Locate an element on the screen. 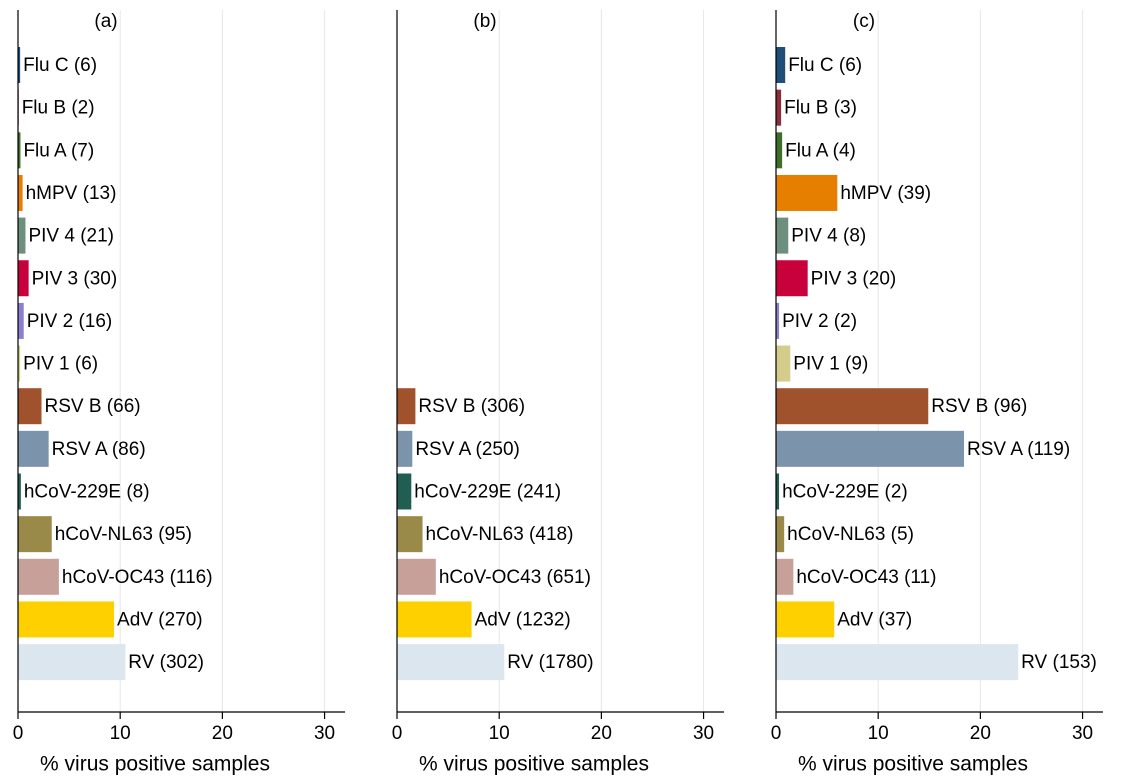 The height and width of the screenshot is (783, 1125). bar-label: RSV A (250) is located at coordinates (467, 449).